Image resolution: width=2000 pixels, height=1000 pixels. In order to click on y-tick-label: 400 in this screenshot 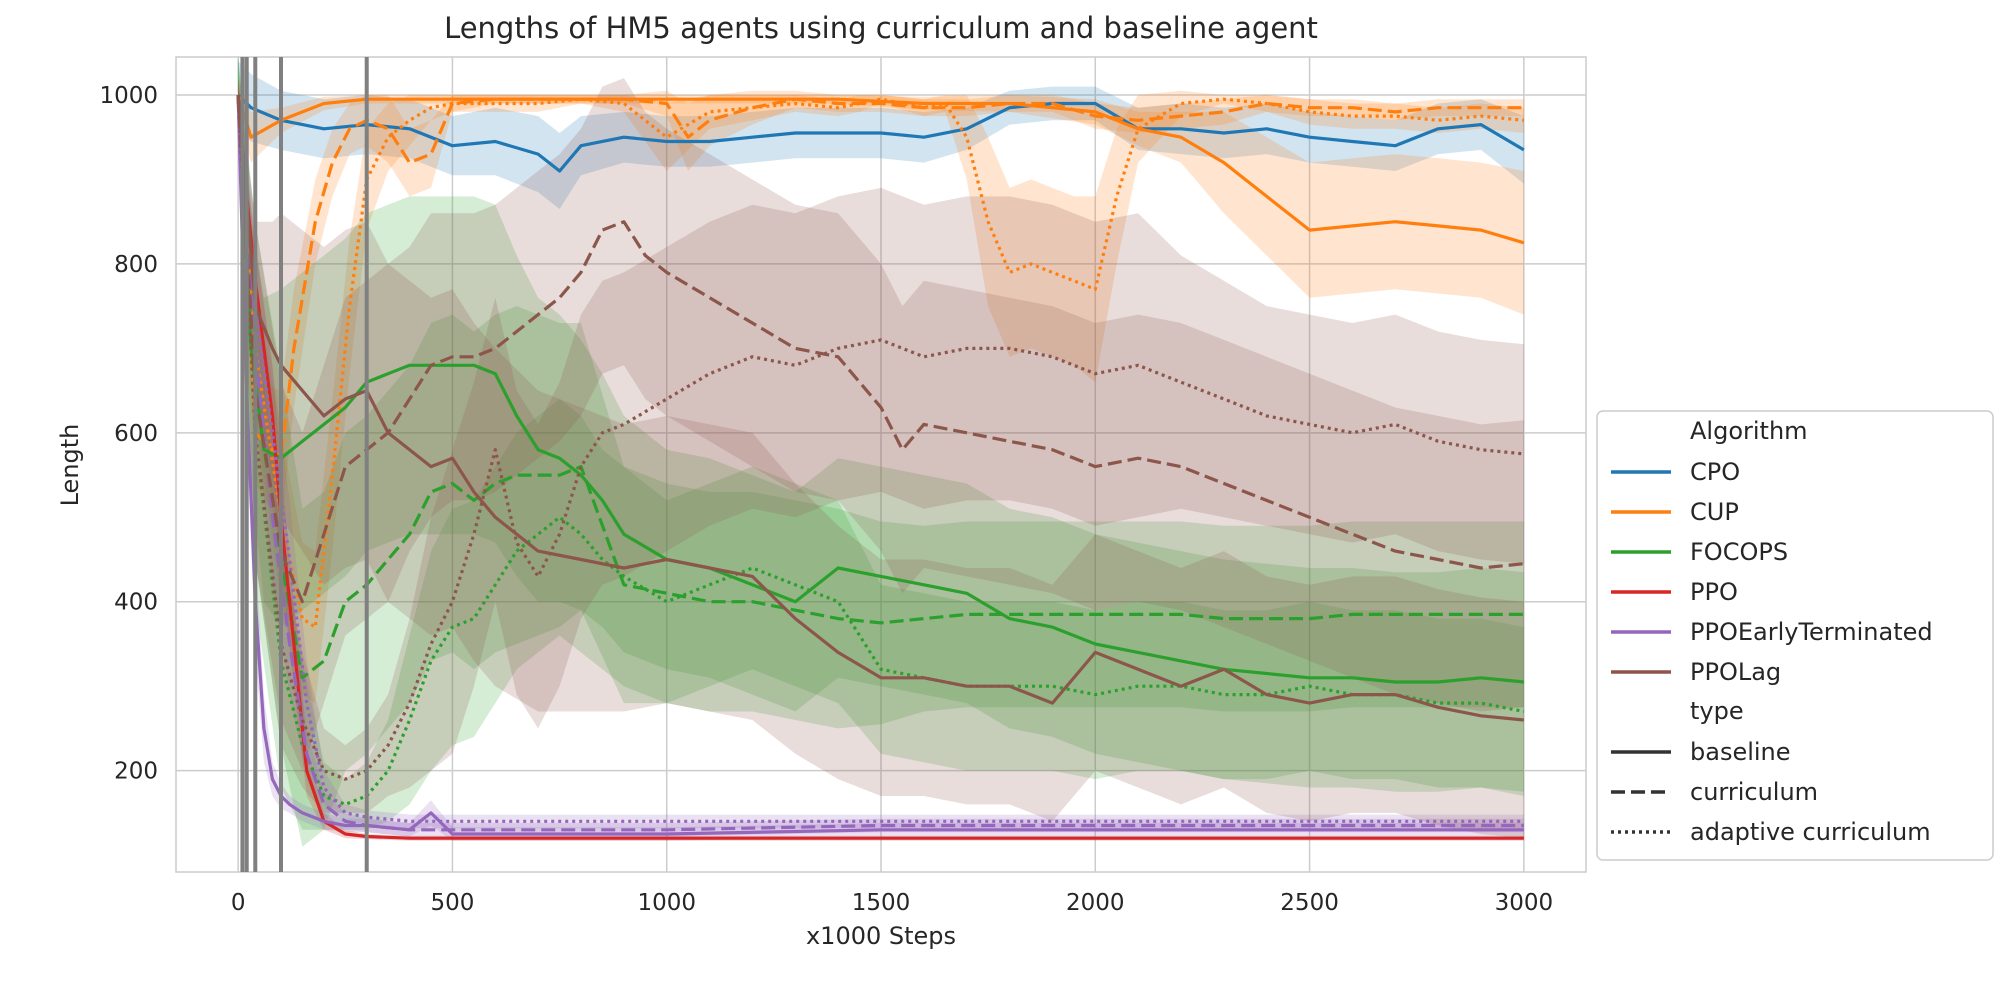, I will do `click(136, 603)`.